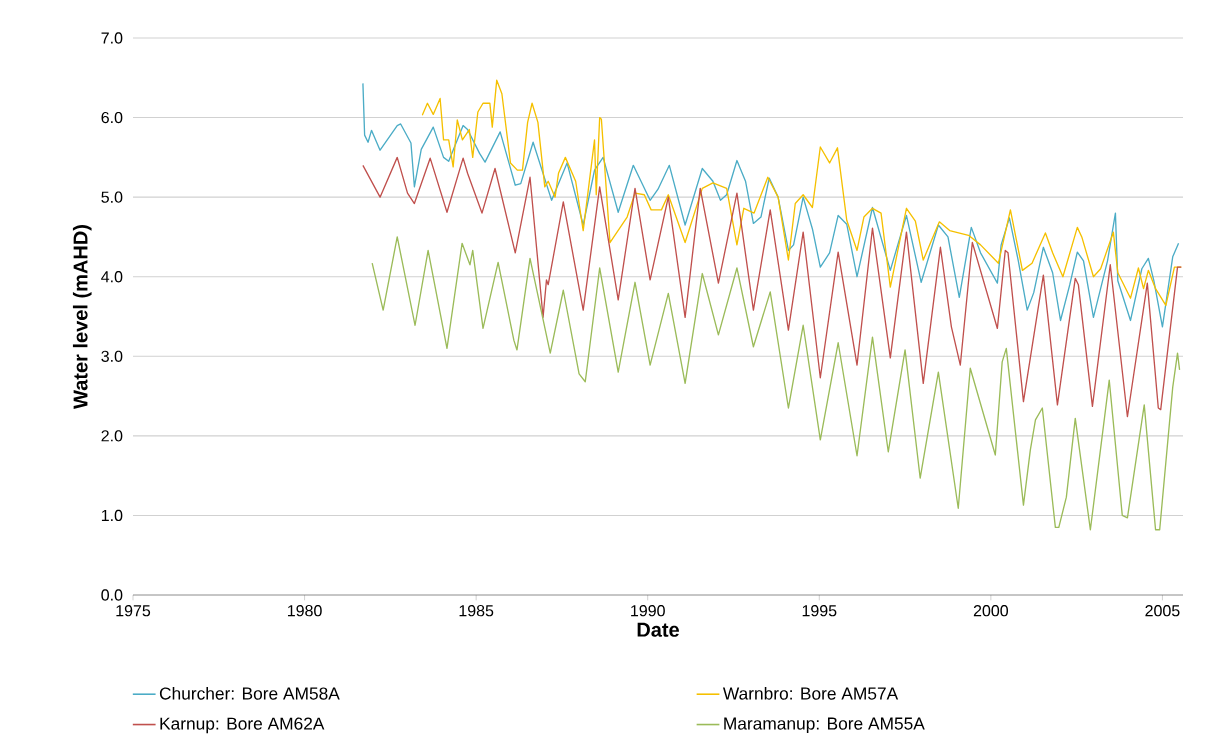  Describe the element at coordinates (112, 38) in the screenshot. I see `y-tick-label: 7.0` at that location.